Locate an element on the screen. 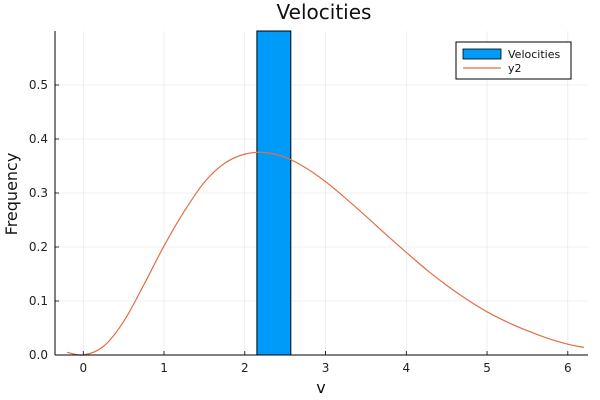 The height and width of the screenshot is (400, 600). x-tick-label: 6 is located at coordinates (568, 368).